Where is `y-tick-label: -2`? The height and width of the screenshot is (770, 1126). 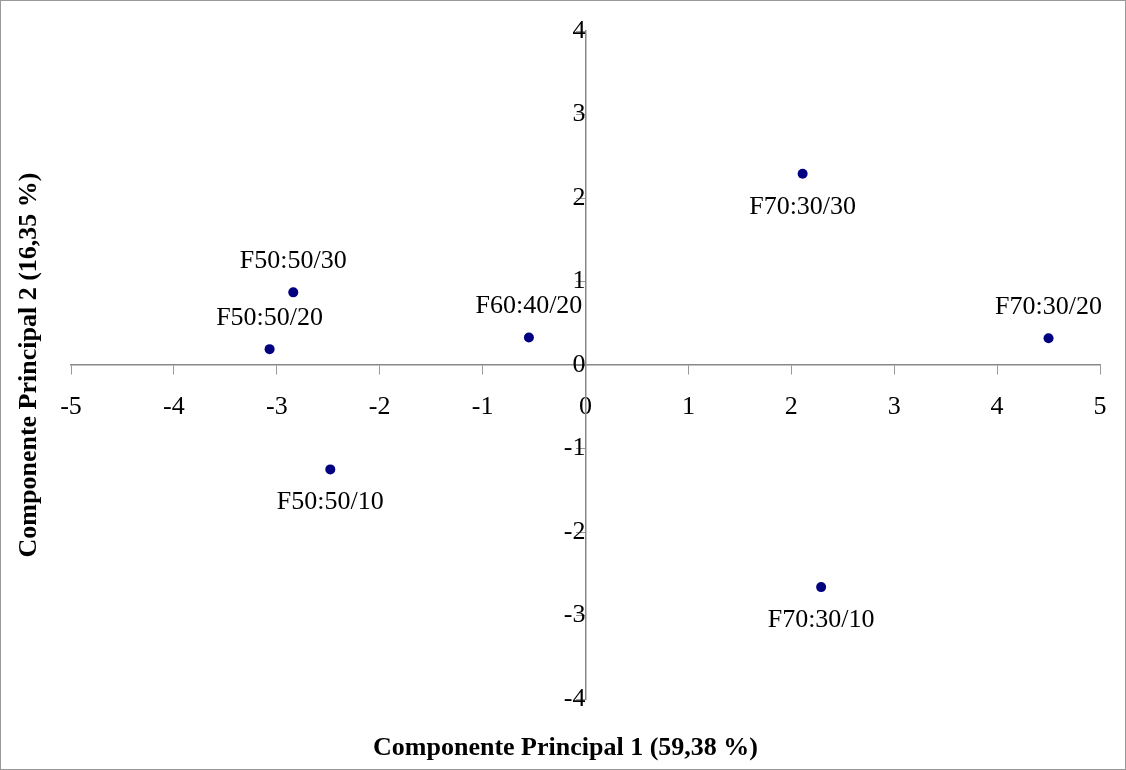 y-tick-label: -2 is located at coordinates (574, 530).